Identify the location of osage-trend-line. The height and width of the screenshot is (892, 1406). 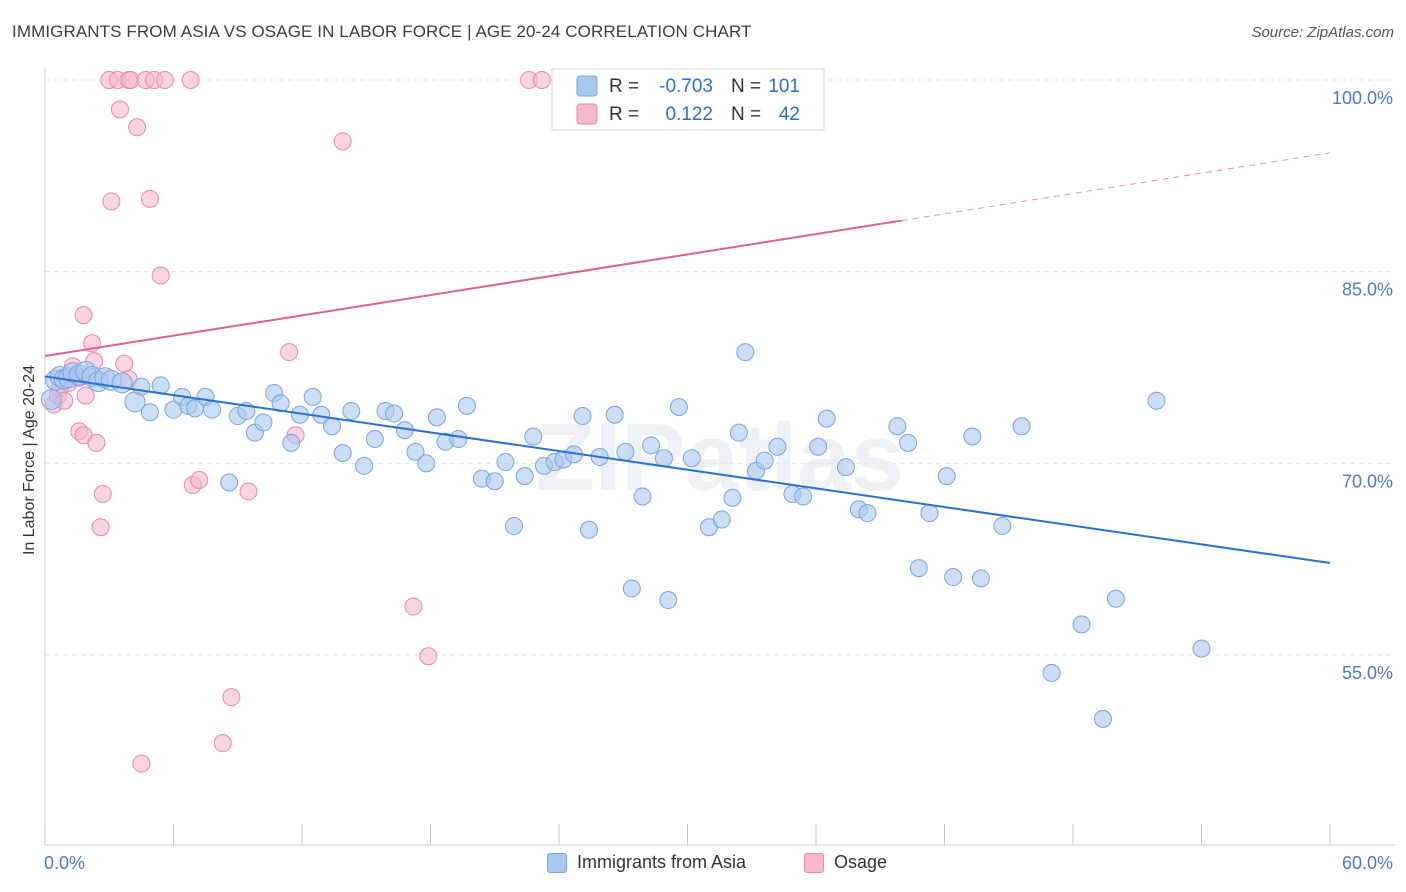
(473, 288).